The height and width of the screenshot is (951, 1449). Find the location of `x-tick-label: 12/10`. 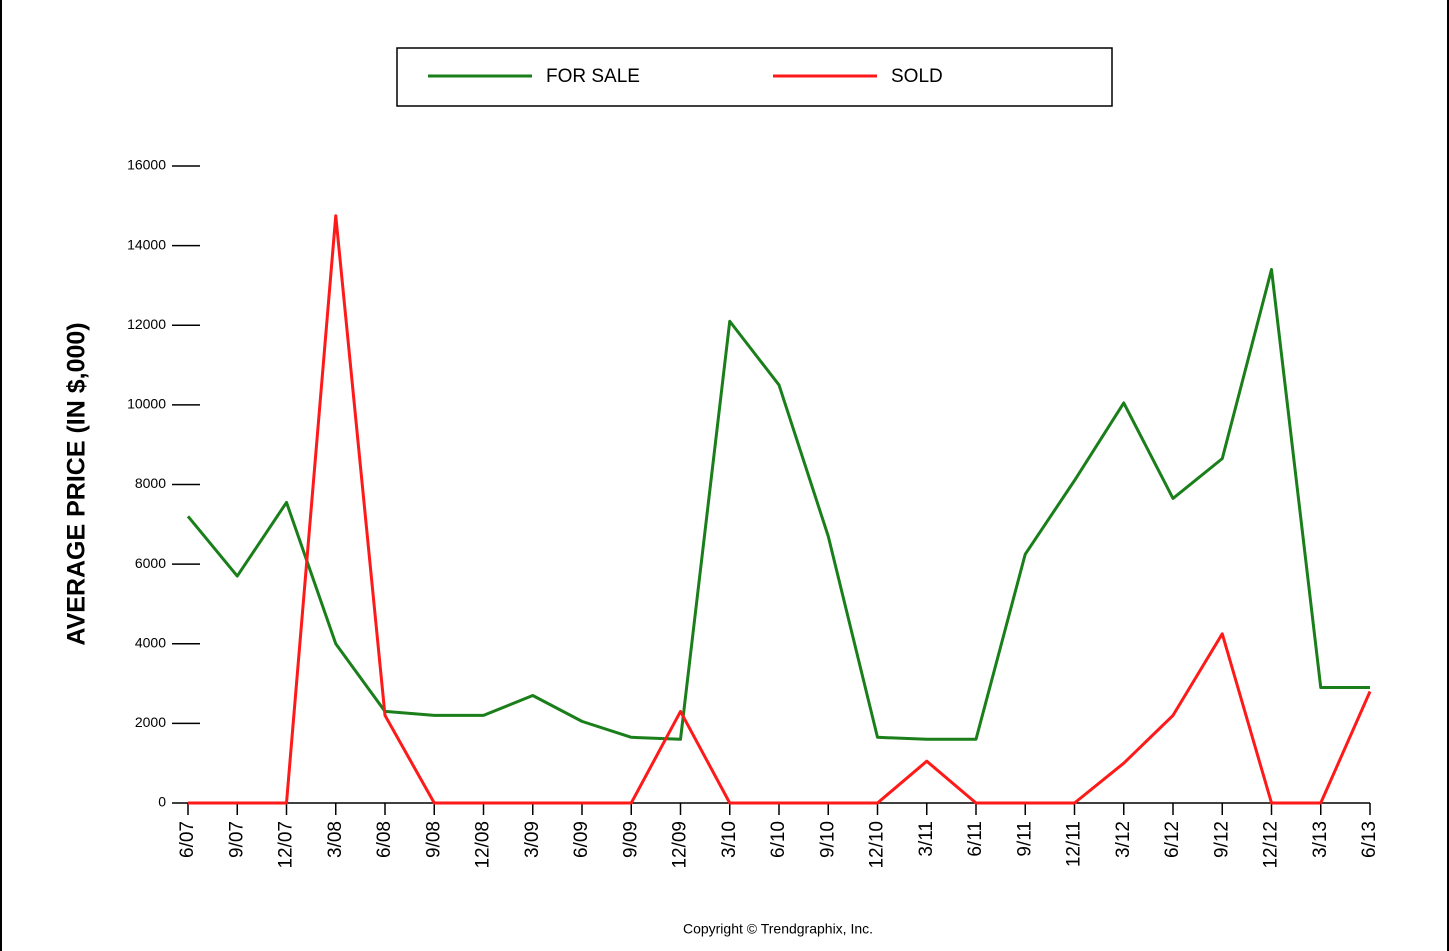

x-tick-label: 12/10 is located at coordinates (877, 845).